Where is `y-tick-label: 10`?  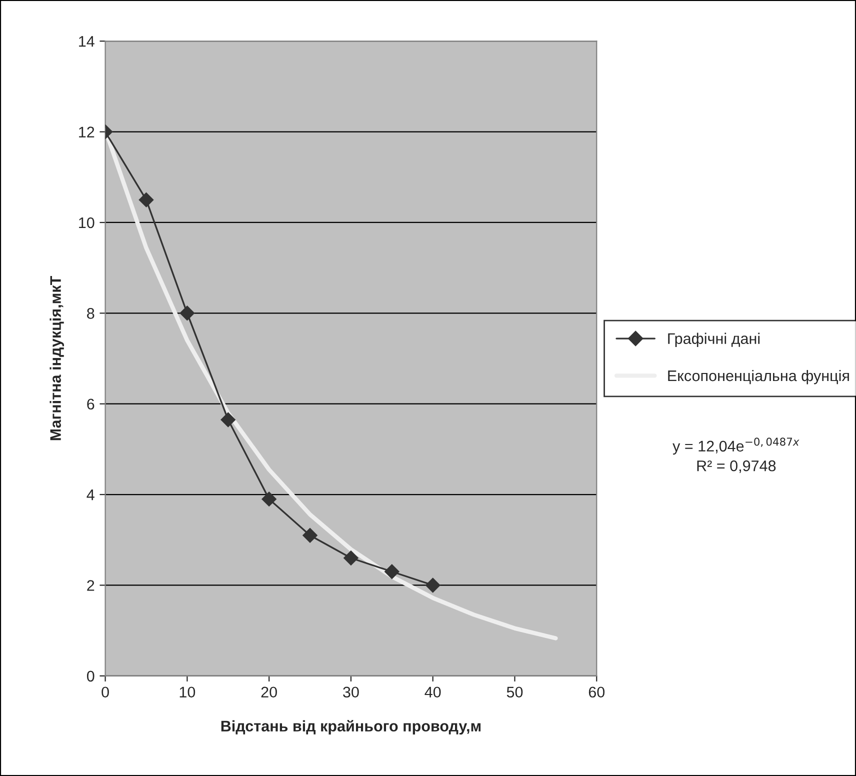 y-tick-label: 10 is located at coordinates (86, 222).